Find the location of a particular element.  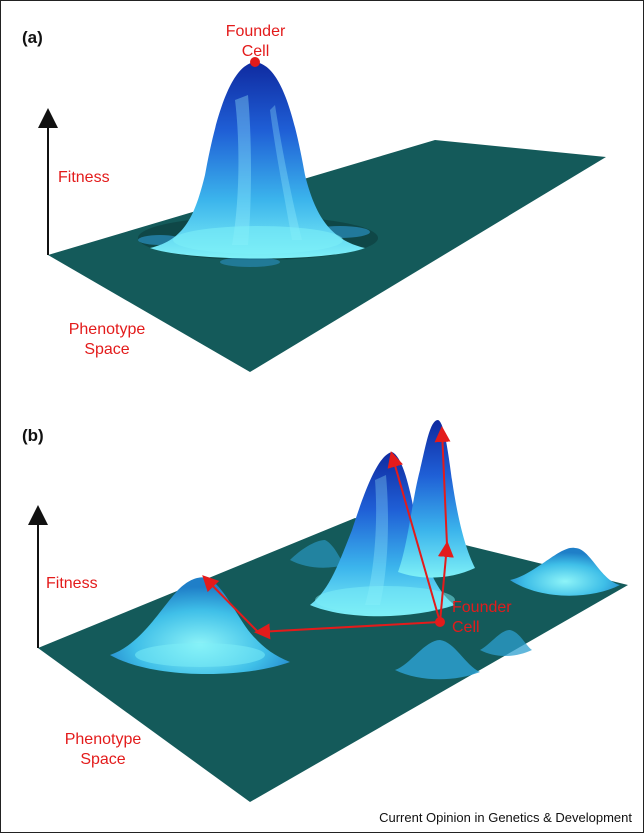

panel-a-peak-foot-glow is located at coordinates (258, 240).